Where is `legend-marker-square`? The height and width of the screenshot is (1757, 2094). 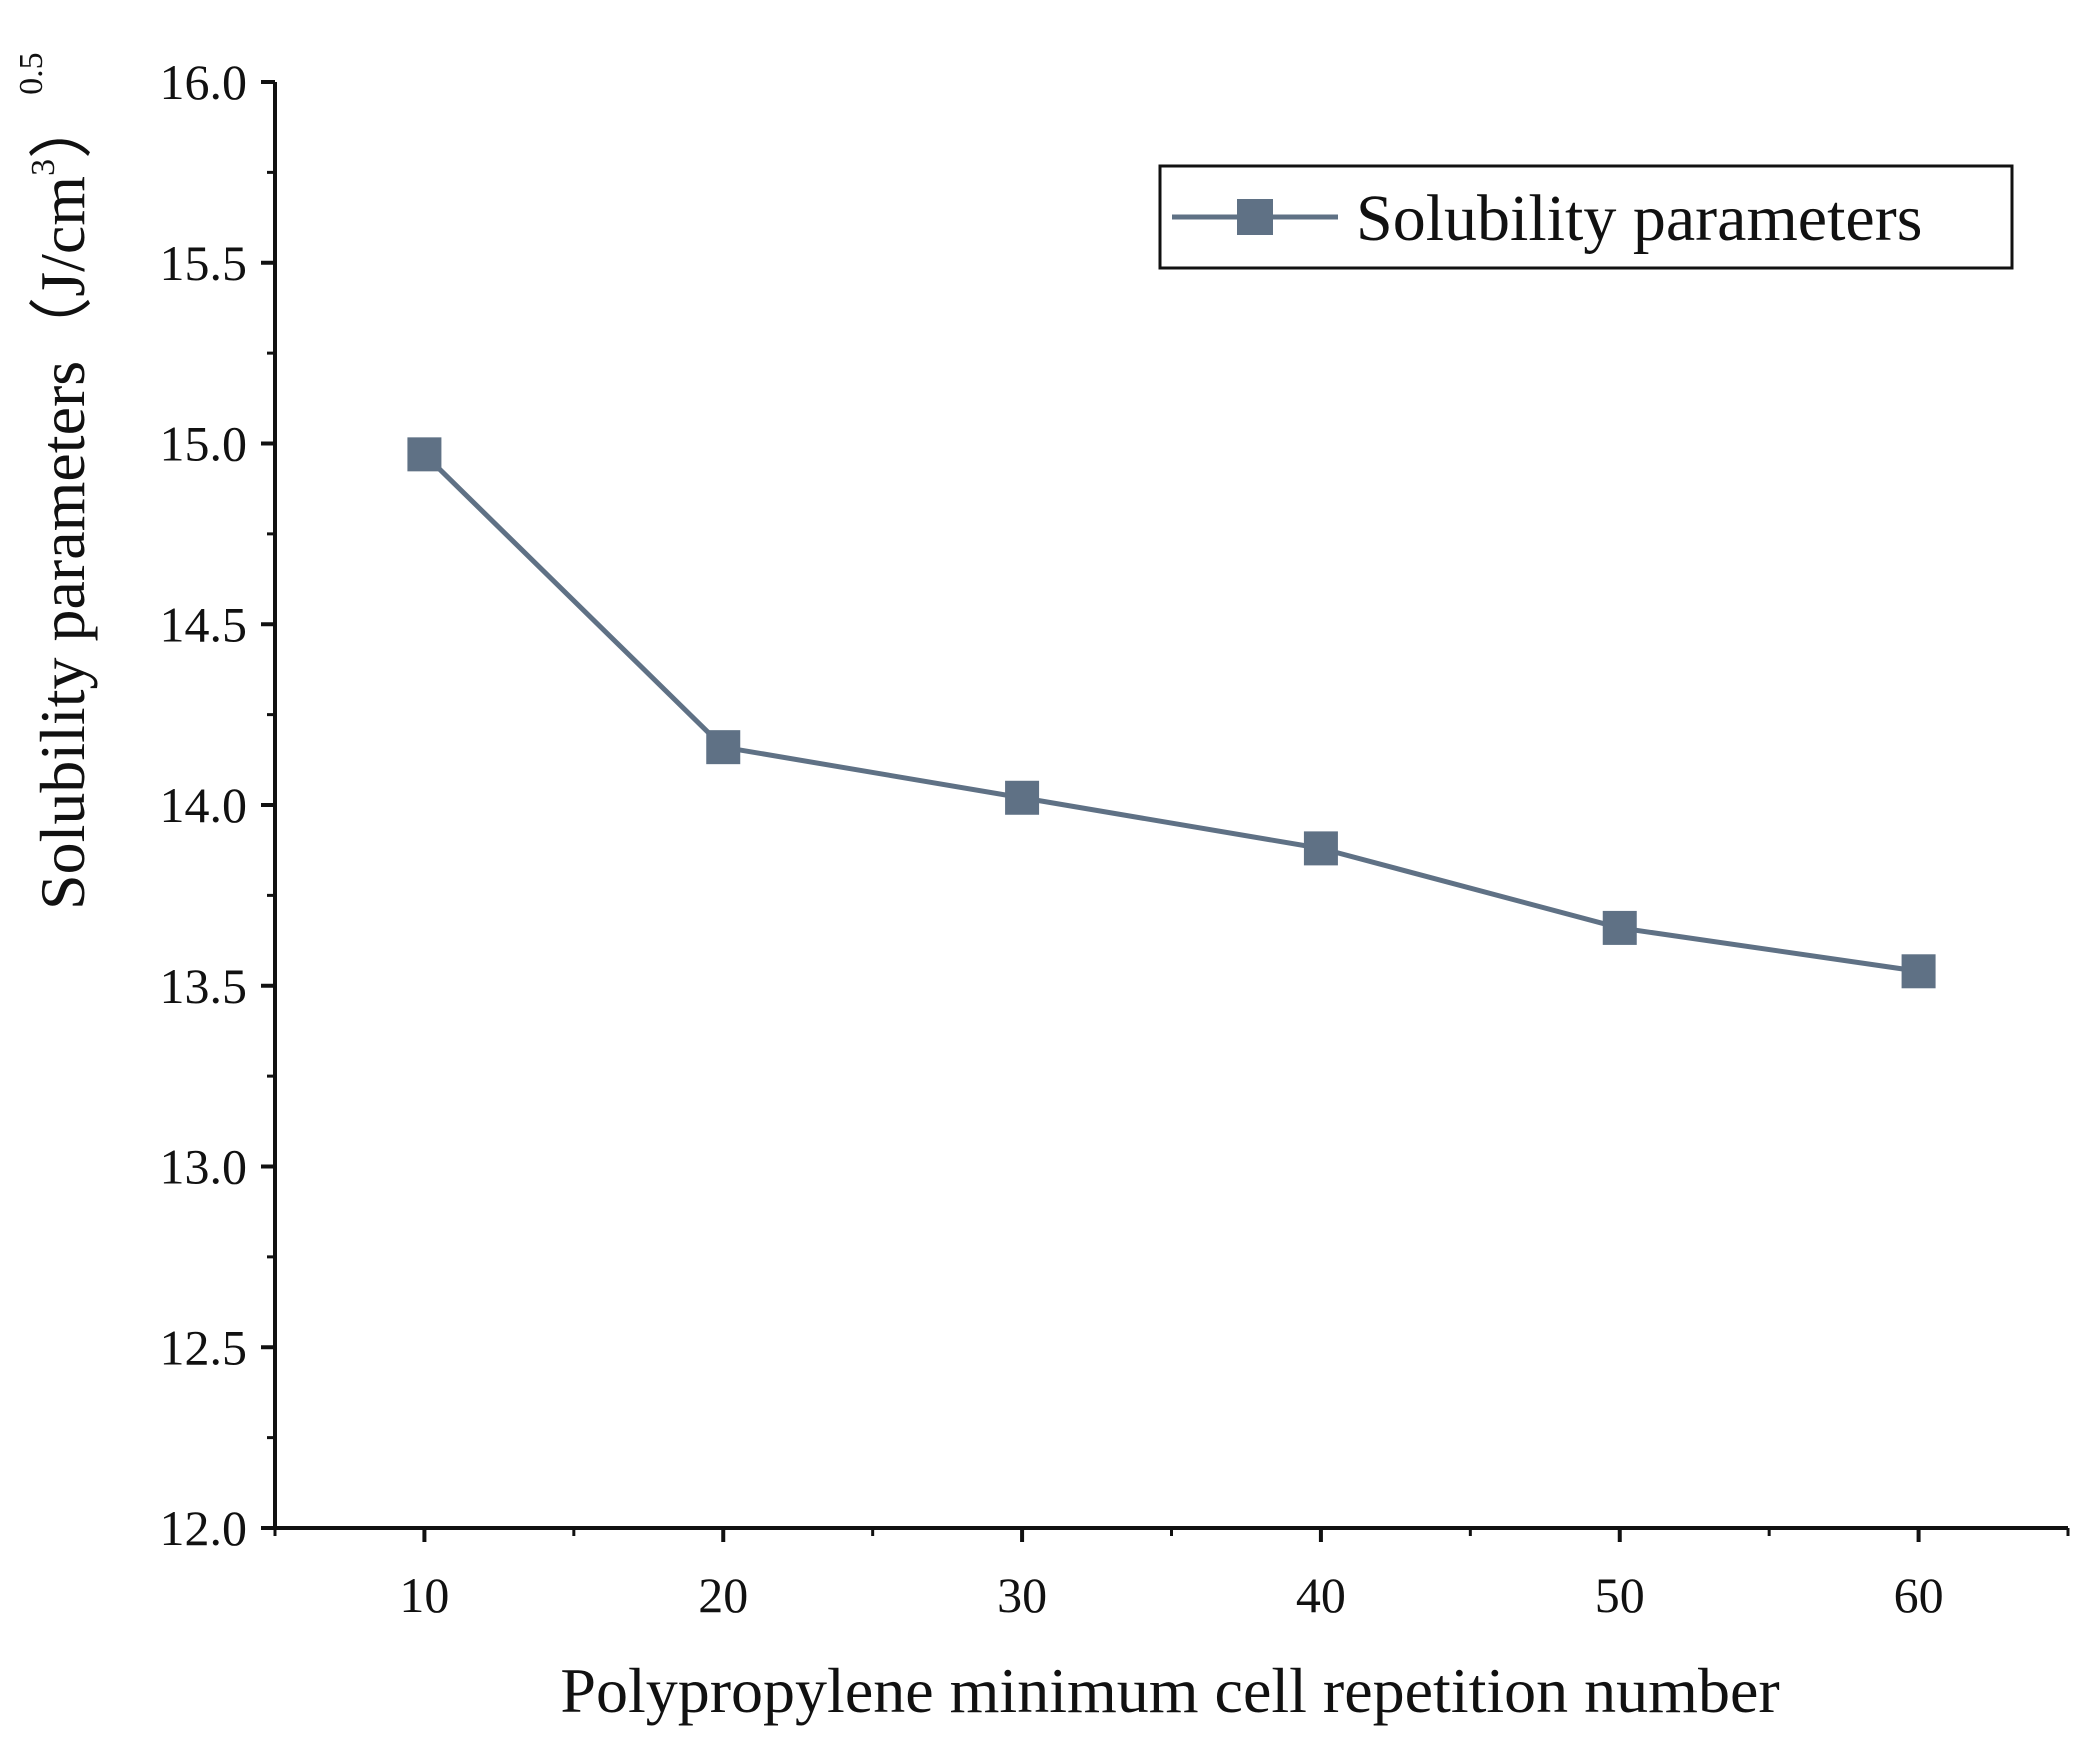 legend-marker-square is located at coordinates (1255, 217).